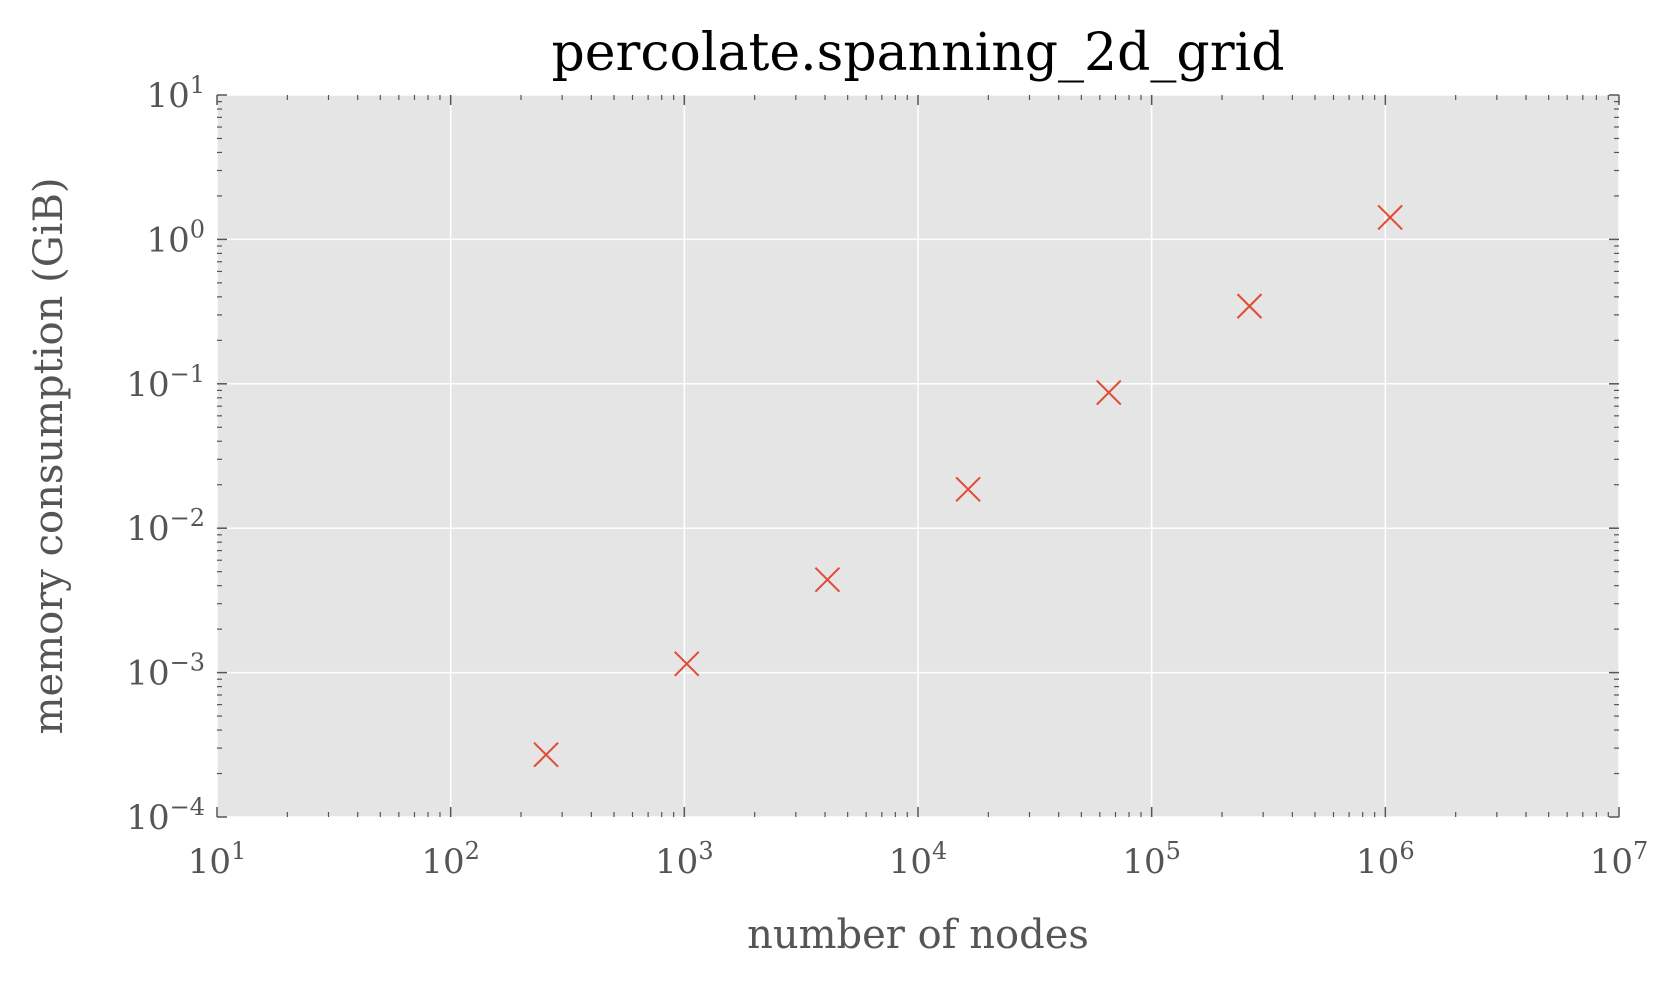 This screenshot has height=988, width=1671. I want to click on x-tick-label: 10⁵, so click(1151, 859).